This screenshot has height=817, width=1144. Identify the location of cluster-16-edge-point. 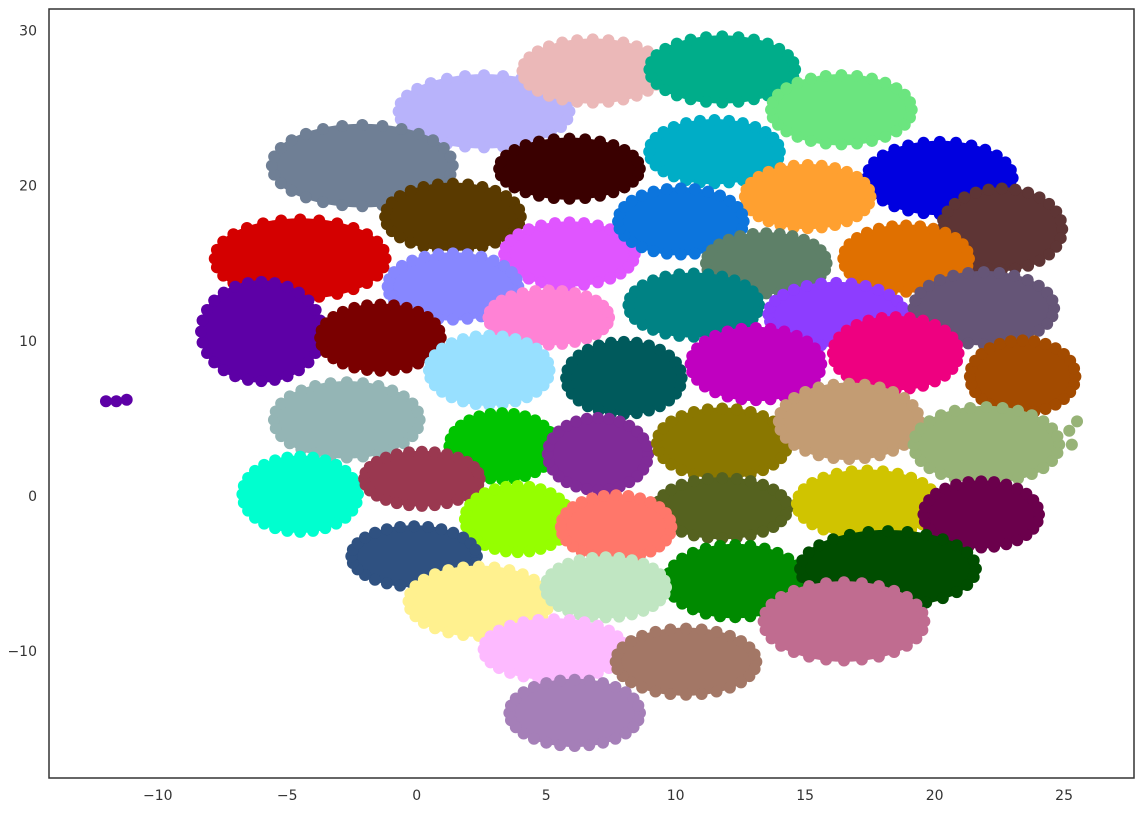
(906, 291).